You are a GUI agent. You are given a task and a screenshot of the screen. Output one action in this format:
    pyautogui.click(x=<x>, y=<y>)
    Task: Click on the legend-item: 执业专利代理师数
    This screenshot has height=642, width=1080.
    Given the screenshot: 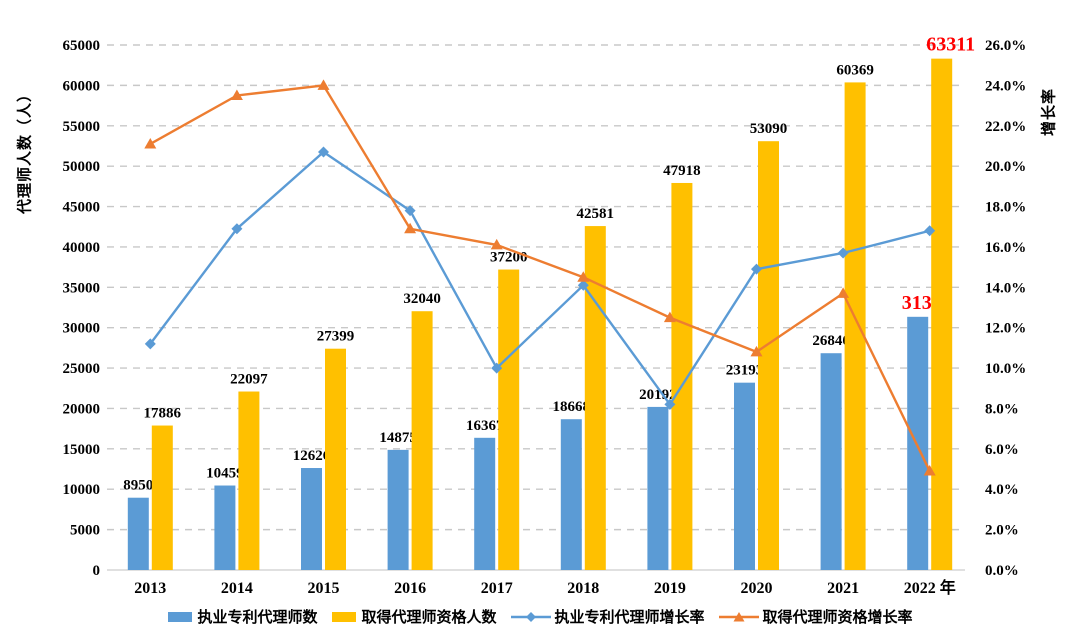 What is the action you would take?
    pyautogui.click(x=242, y=616)
    